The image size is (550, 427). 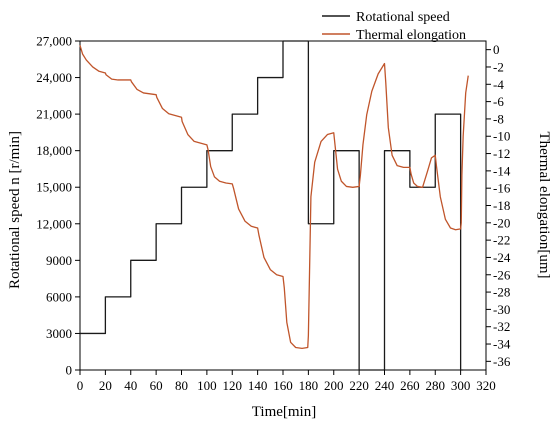 I want to click on y-right-tick-label-7: -14, so click(x=502, y=170).